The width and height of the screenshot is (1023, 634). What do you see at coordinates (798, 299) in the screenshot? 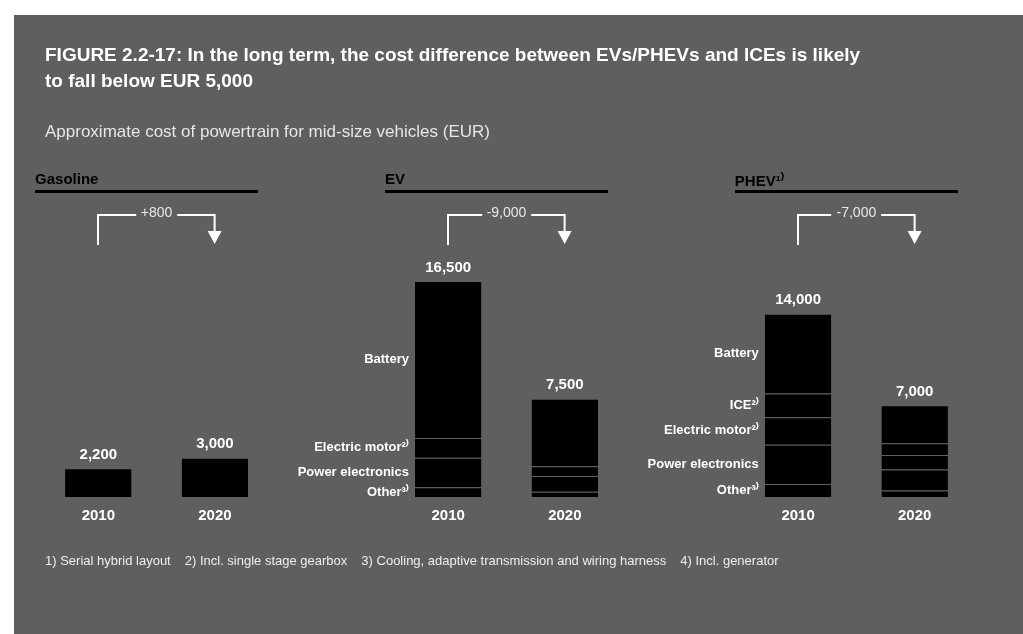
I see `total-label: 14,000` at bounding box center [798, 299].